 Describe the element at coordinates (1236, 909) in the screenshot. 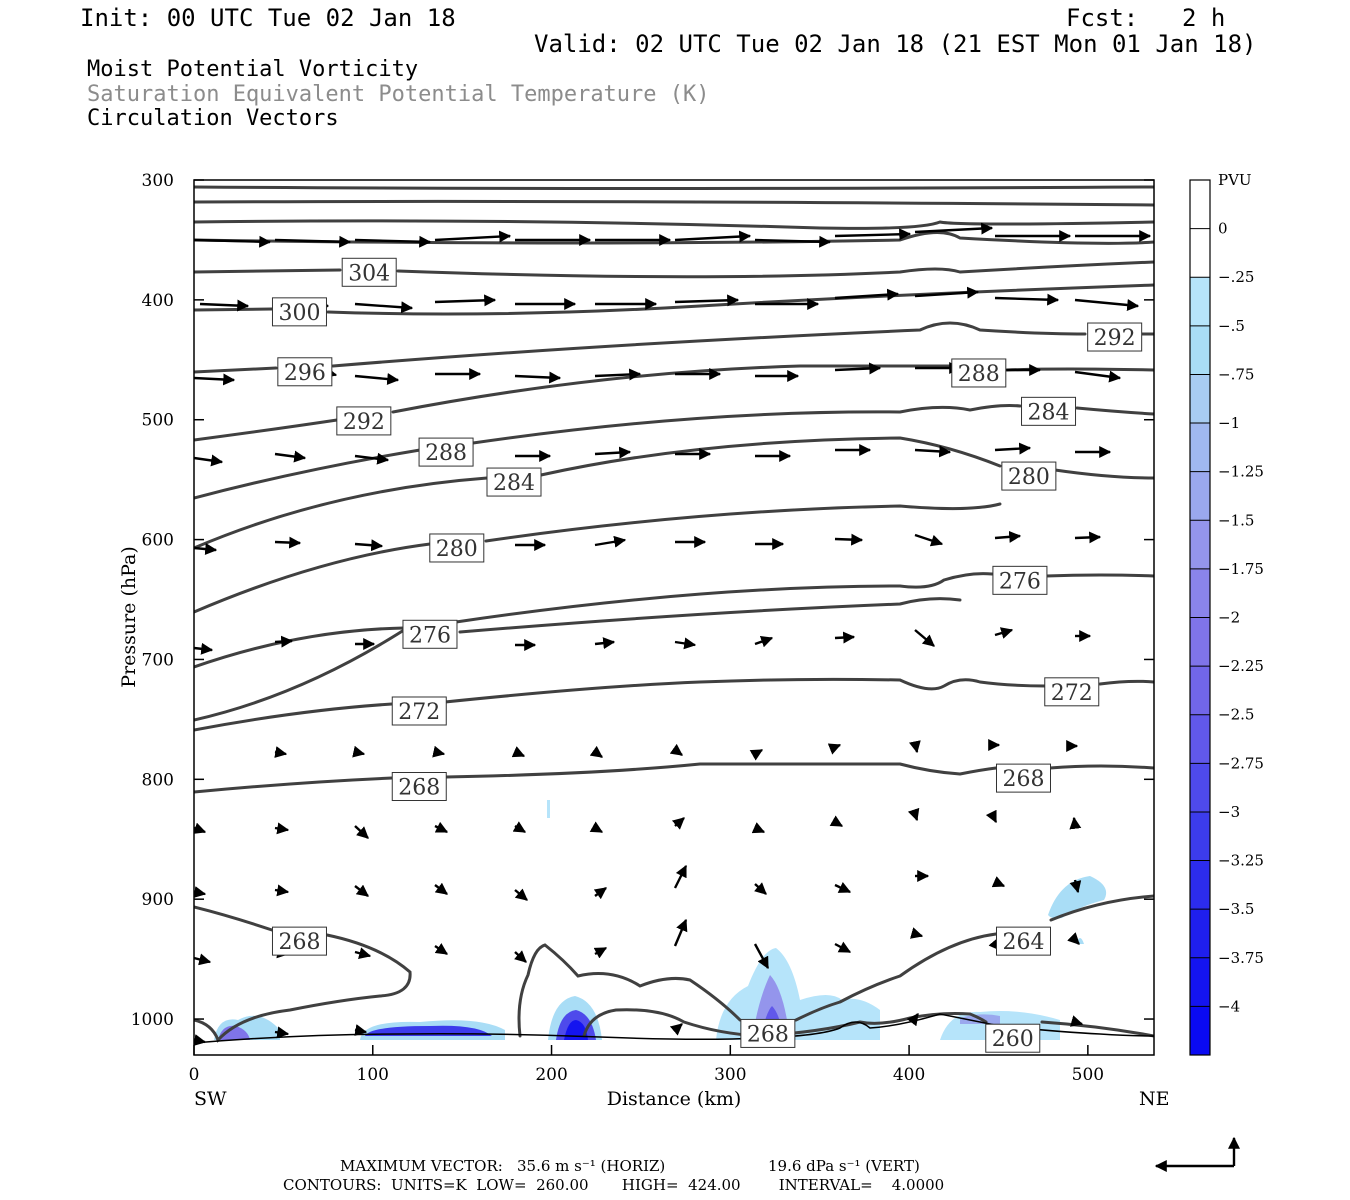

I see `colorbar-label: −3.5` at that location.